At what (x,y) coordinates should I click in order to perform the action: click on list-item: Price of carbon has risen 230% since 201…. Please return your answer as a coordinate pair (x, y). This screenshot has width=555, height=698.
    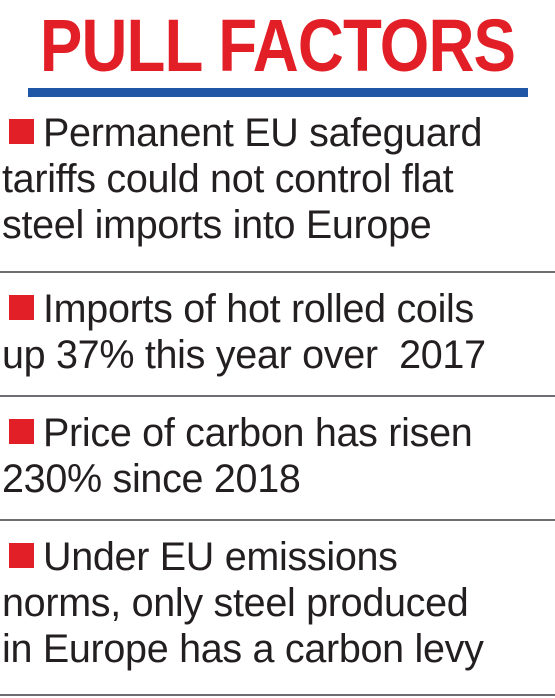
    Looking at the image, I should click on (278, 456).